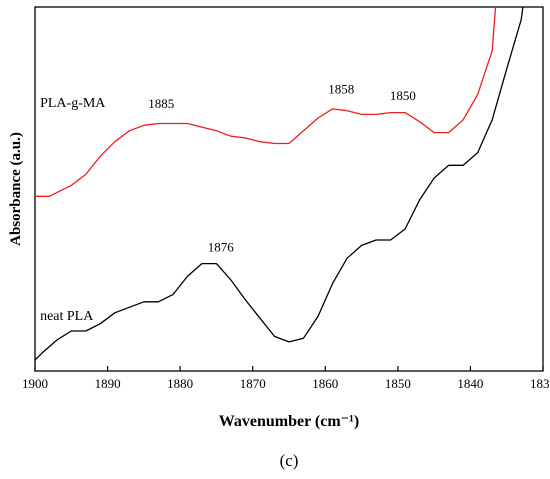  I want to click on peak-label: 1850, so click(403, 95).